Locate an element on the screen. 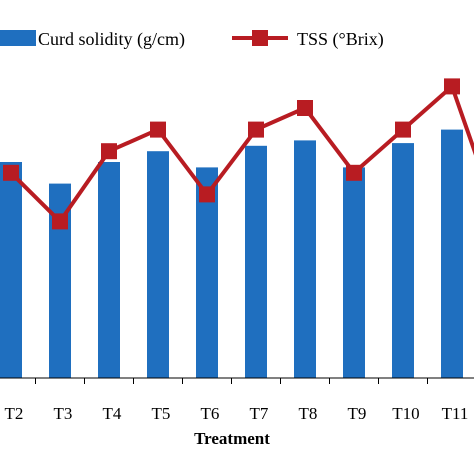 The image size is (474, 474). x-axis: T2 T3 T4 T5 T6 T7 T8 T9 T10 T11 is located at coordinates (237, 400).